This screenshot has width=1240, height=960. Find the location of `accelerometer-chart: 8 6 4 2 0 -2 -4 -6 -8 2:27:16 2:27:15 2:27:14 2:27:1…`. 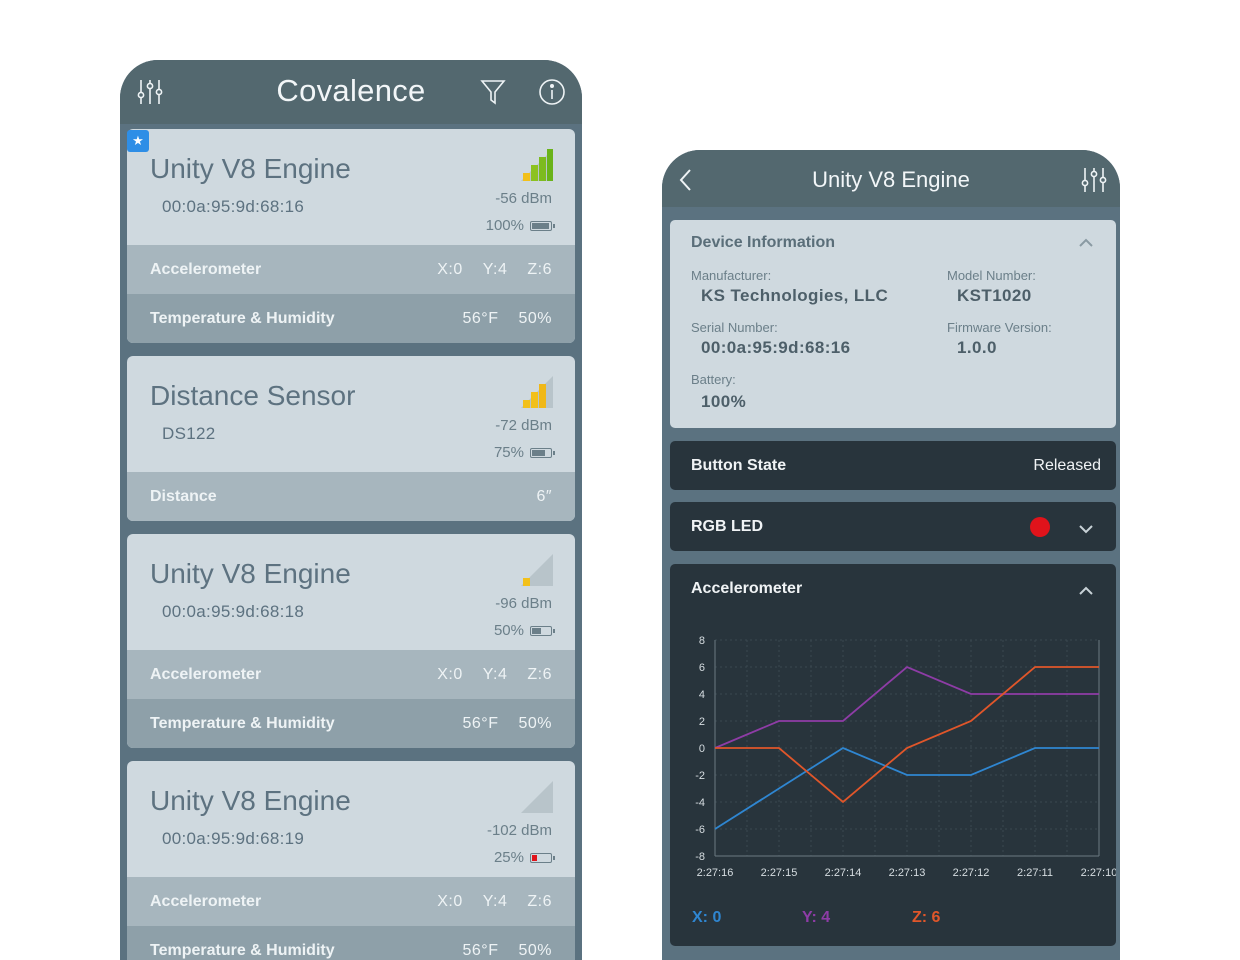

accelerometer-chart: 8 6 4 2 0 -2 -4 -6 -8 2:27:16 2:27:15 2:27:14 2:27:1… is located at coordinates (905, 757).